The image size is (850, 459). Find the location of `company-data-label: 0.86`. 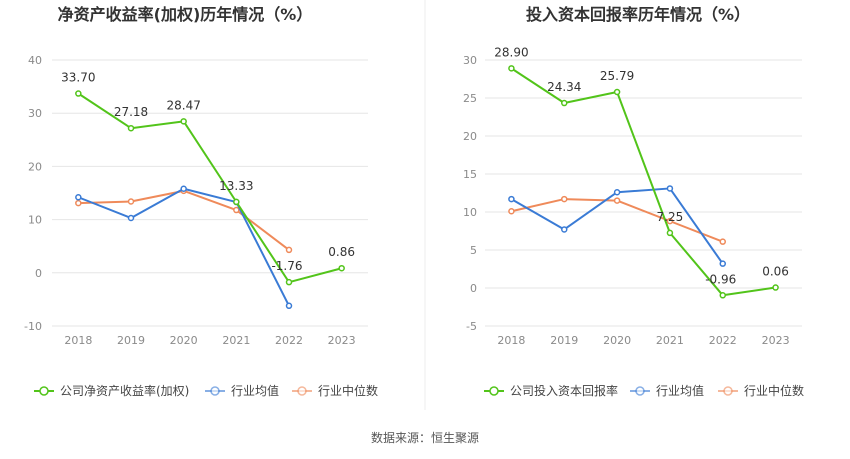

company-data-label: 0.86 is located at coordinates (341, 252).